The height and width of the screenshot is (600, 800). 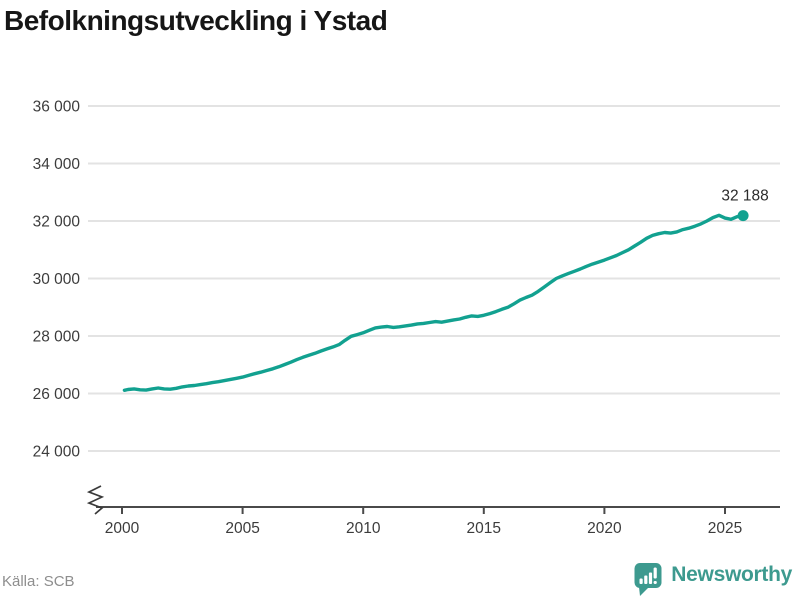 What do you see at coordinates (57, 394) in the screenshot?
I see `y-axis-tick-label: 26 000` at bounding box center [57, 394].